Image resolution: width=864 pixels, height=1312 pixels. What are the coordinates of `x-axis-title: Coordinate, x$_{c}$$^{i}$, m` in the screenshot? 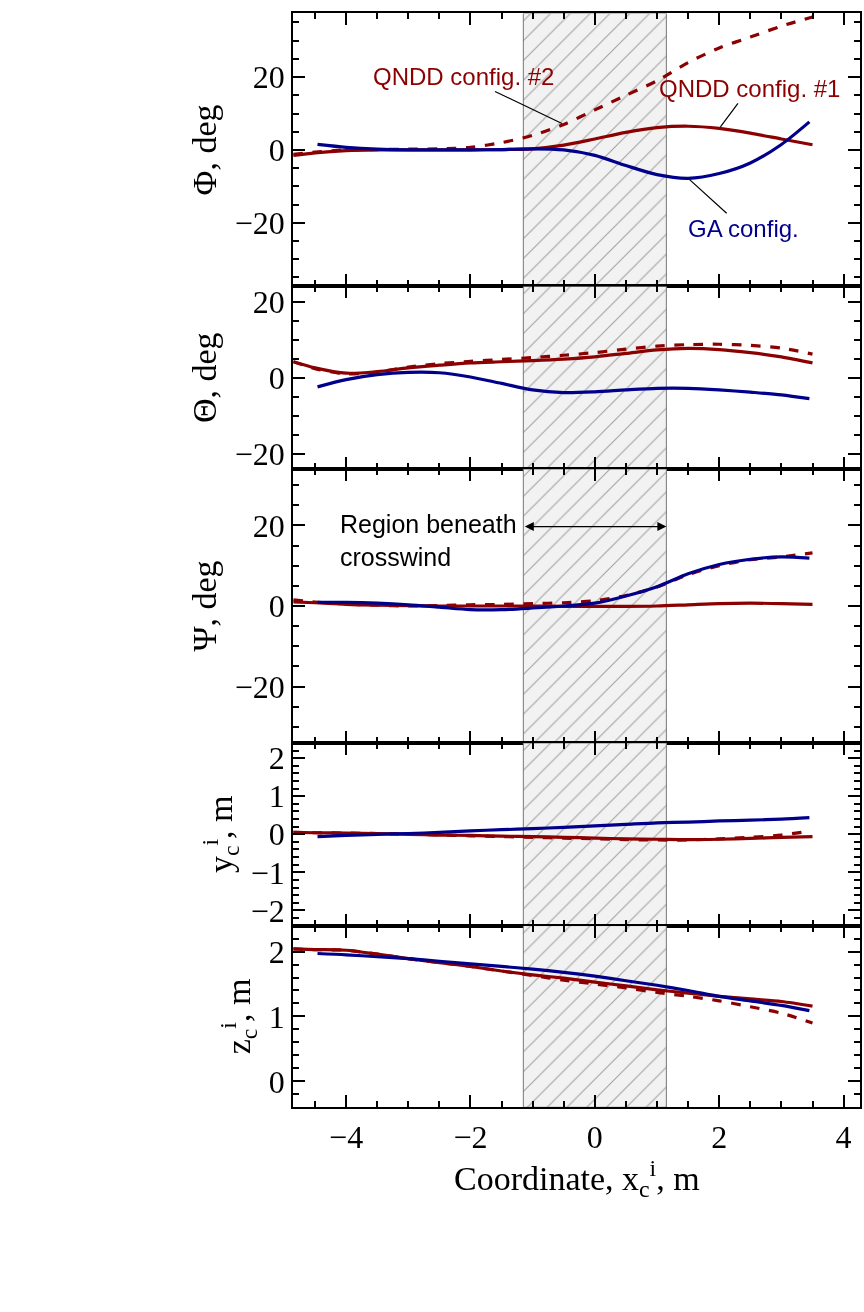 It's located at (576, 1178).